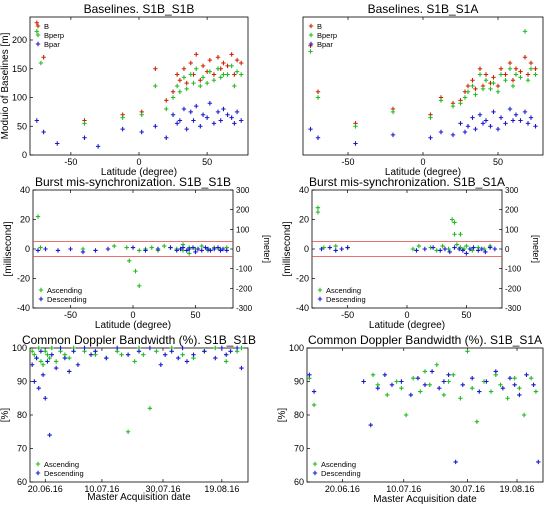 Image resolution: width=550 pixels, height=508 pixels. Describe the element at coordinates (139, 340) in the screenshot. I see `chart-title: Common Doppler Bandwidth (%). S1B_S1B` at that location.